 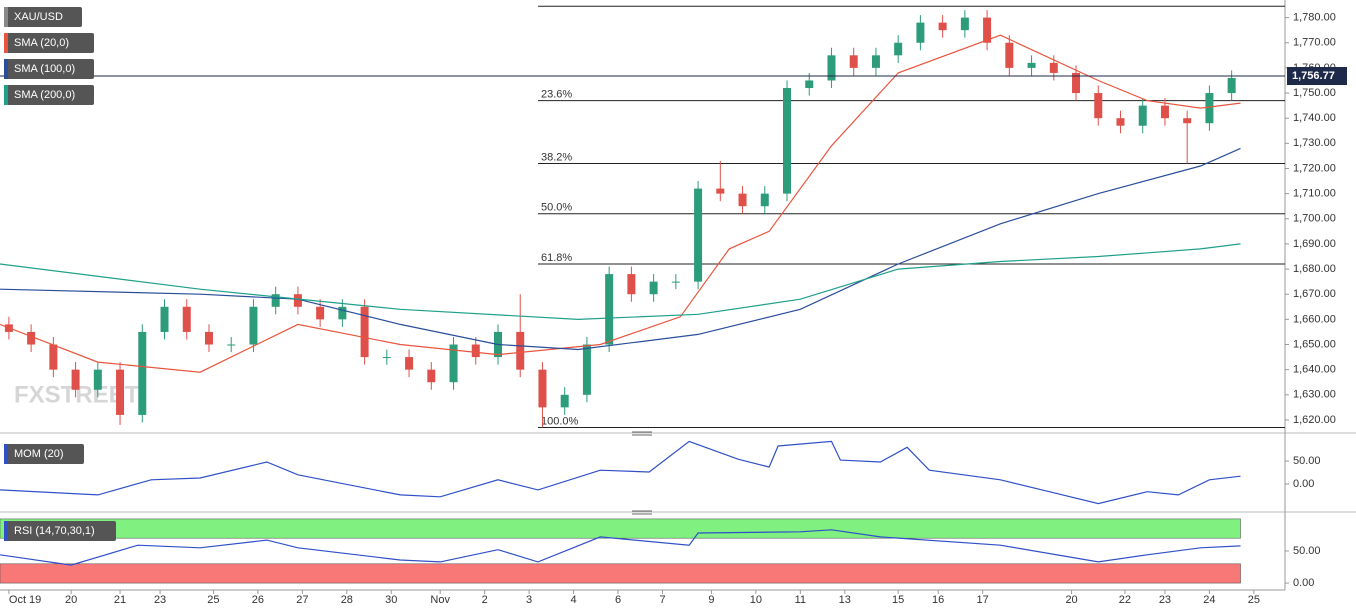 What do you see at coordinates (556, 157) in the screenshot?
I see `fib-label: 38.2%` at bounding box center [556, 157].